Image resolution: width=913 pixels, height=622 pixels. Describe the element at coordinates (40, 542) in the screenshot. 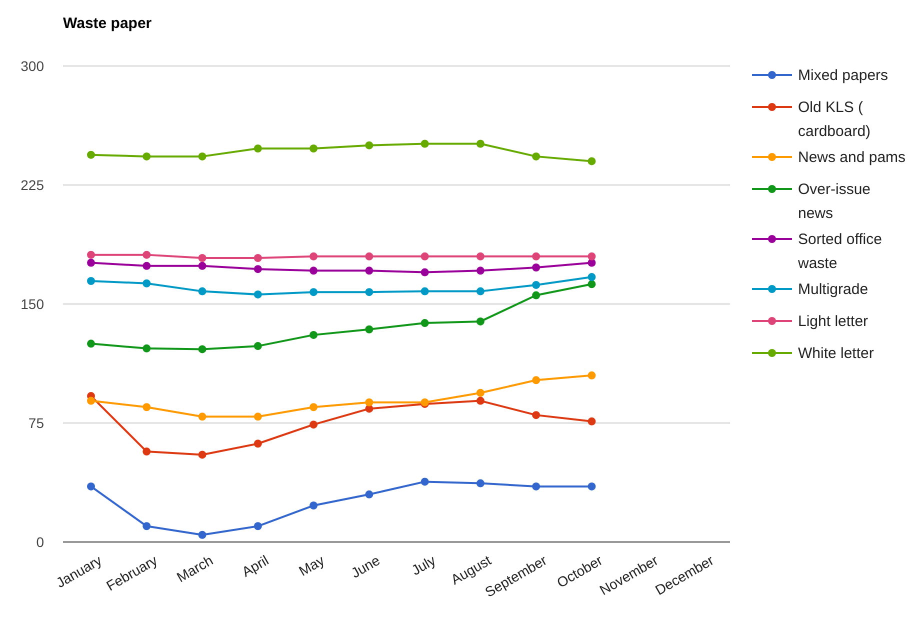

I see `y-tick-label: 0` at that location.